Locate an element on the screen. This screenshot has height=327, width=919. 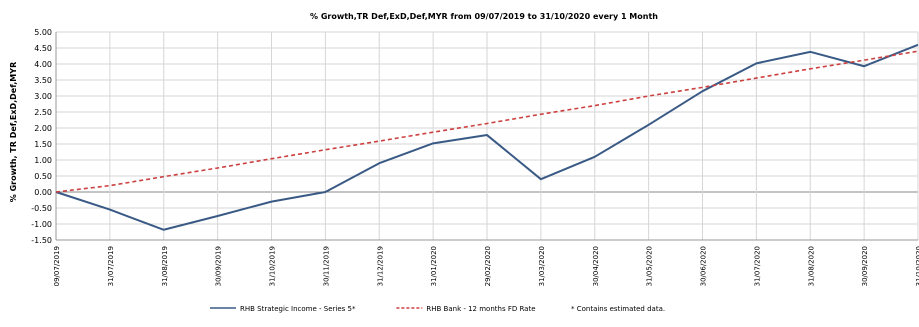
y-tick-label: 2.00 is located at coordinates (43, 128).